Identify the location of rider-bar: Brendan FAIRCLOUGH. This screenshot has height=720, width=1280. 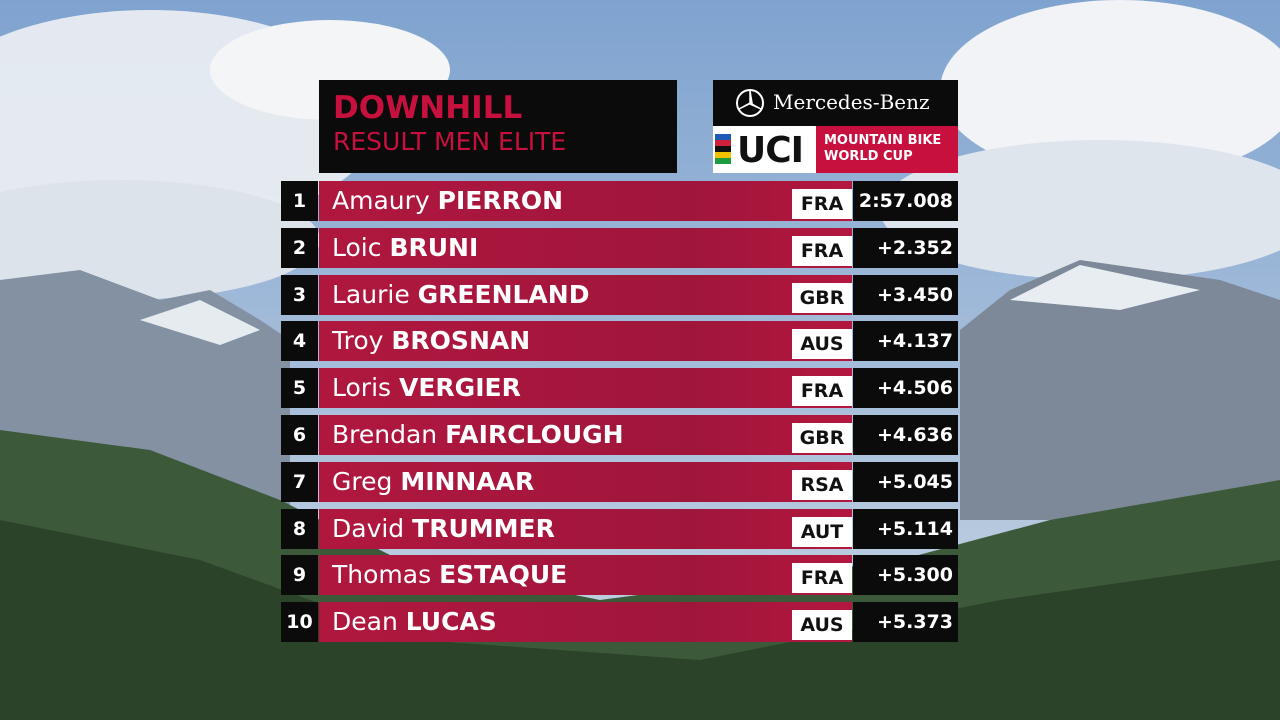
(585, 435).